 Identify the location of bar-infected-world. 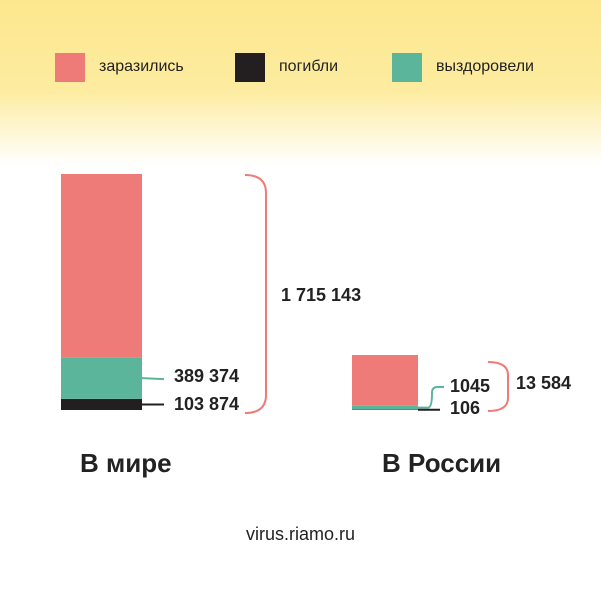
(101, 266).